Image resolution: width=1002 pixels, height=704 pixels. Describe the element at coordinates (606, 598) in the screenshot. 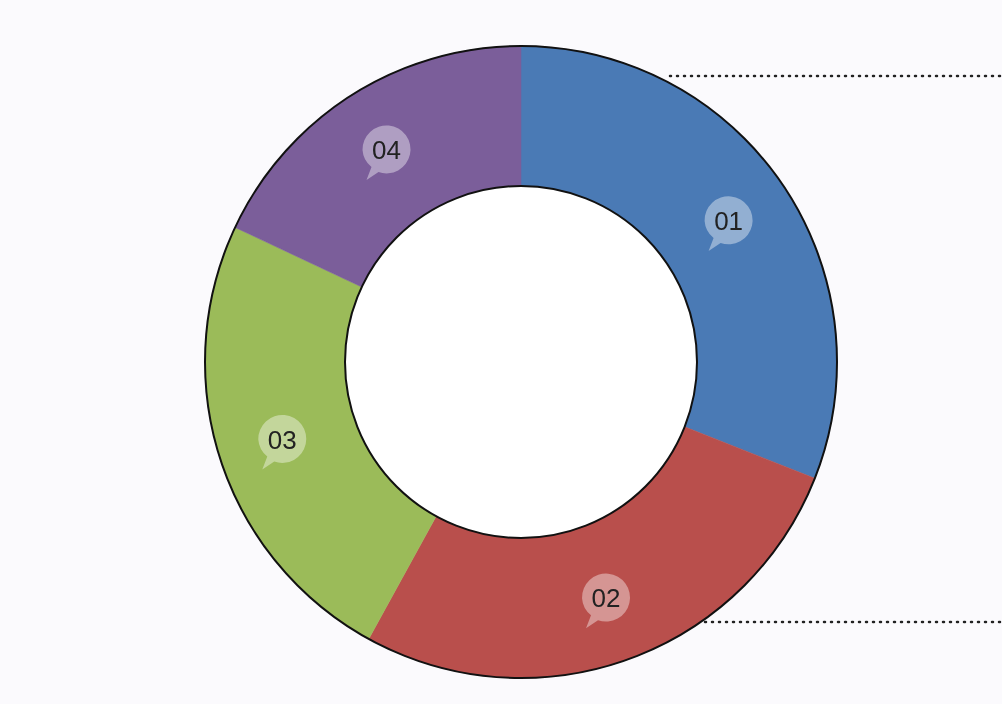

I see `slice-label: 02` at that location.